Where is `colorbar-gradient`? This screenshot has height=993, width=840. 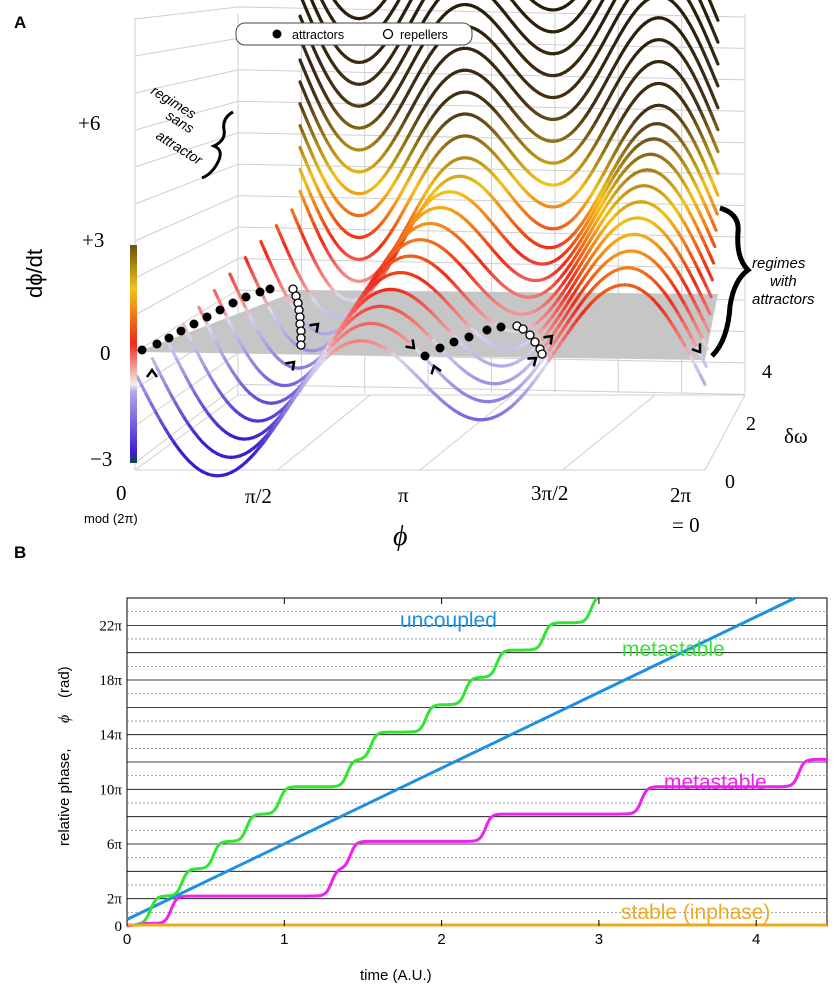 colorbar-gradient is located at coordinates (133, 354).